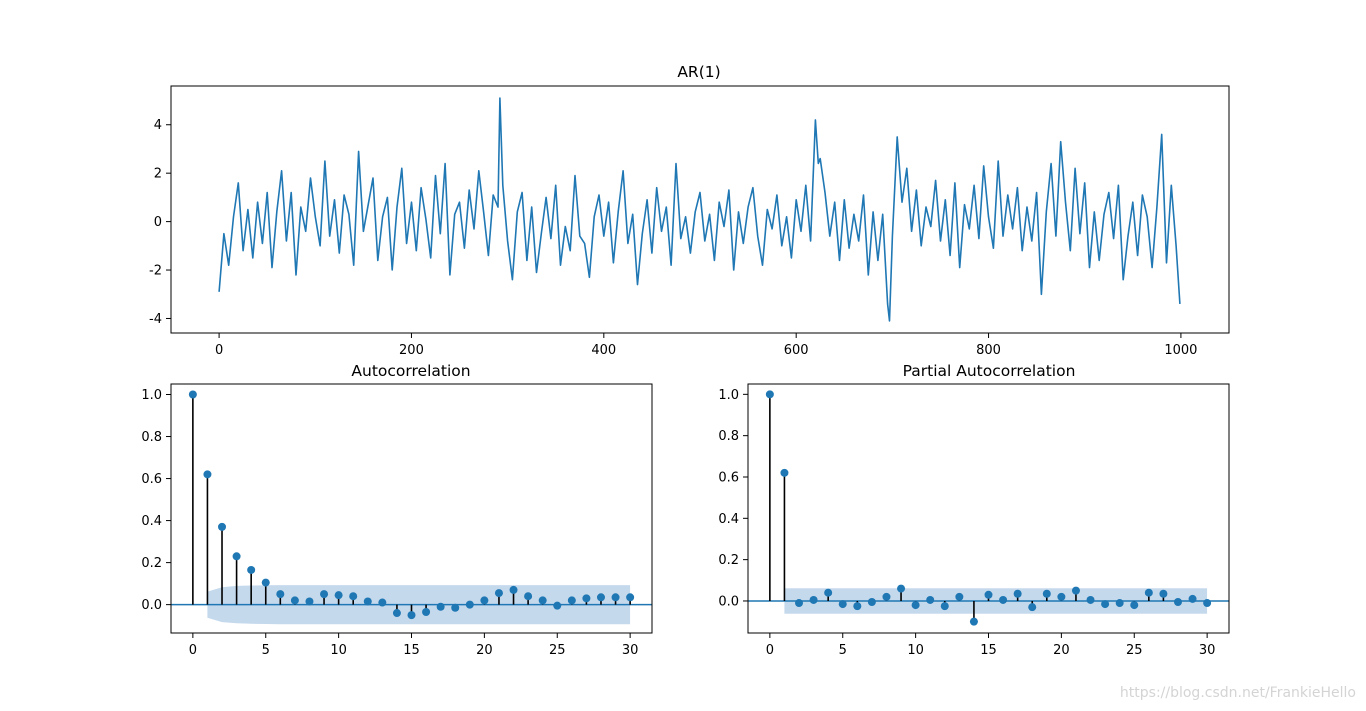 Image resolution: width=1366 pixels, height=711 pixels. Describe the element at coordinates (155, 319) in the screenshot. I see `y-tick-label: -4` at that location.